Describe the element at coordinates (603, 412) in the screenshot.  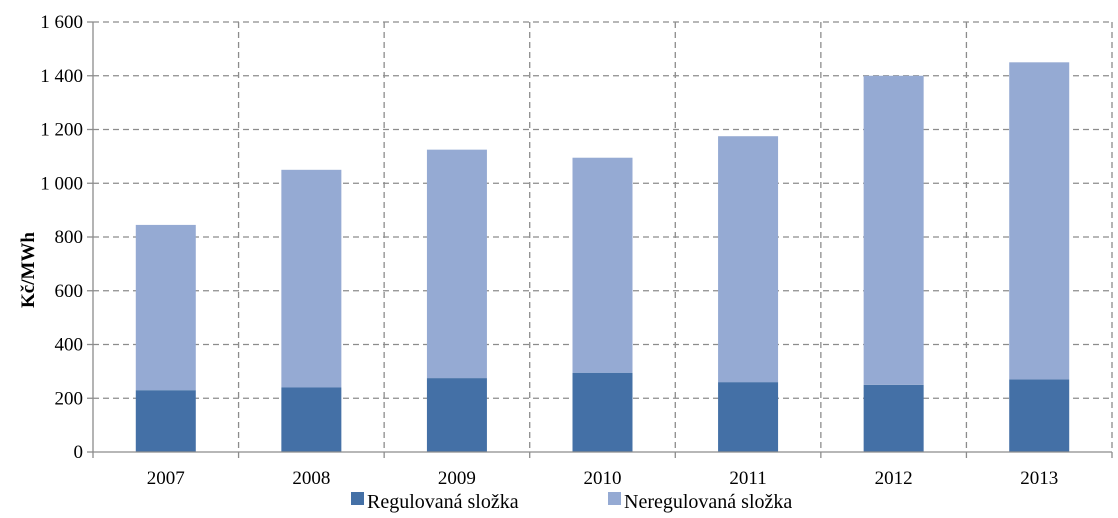
I see `bar-regulovana-2010` at that location.